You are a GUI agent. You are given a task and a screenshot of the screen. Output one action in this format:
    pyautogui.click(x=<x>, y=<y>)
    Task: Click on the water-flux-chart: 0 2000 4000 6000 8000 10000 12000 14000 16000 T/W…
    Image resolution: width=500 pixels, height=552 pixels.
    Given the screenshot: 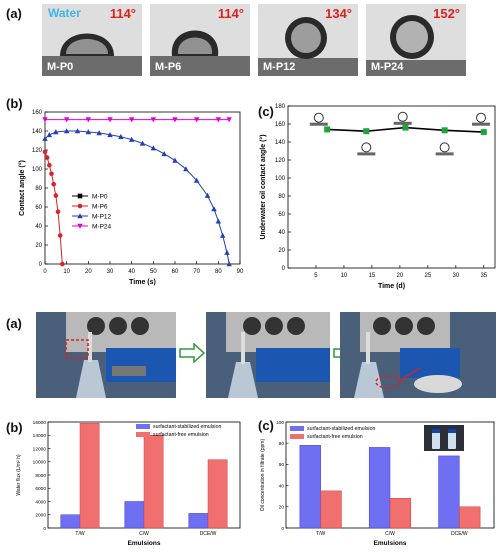 What is the action you would take?
    pyautogui.click(x=128, y=483)
    